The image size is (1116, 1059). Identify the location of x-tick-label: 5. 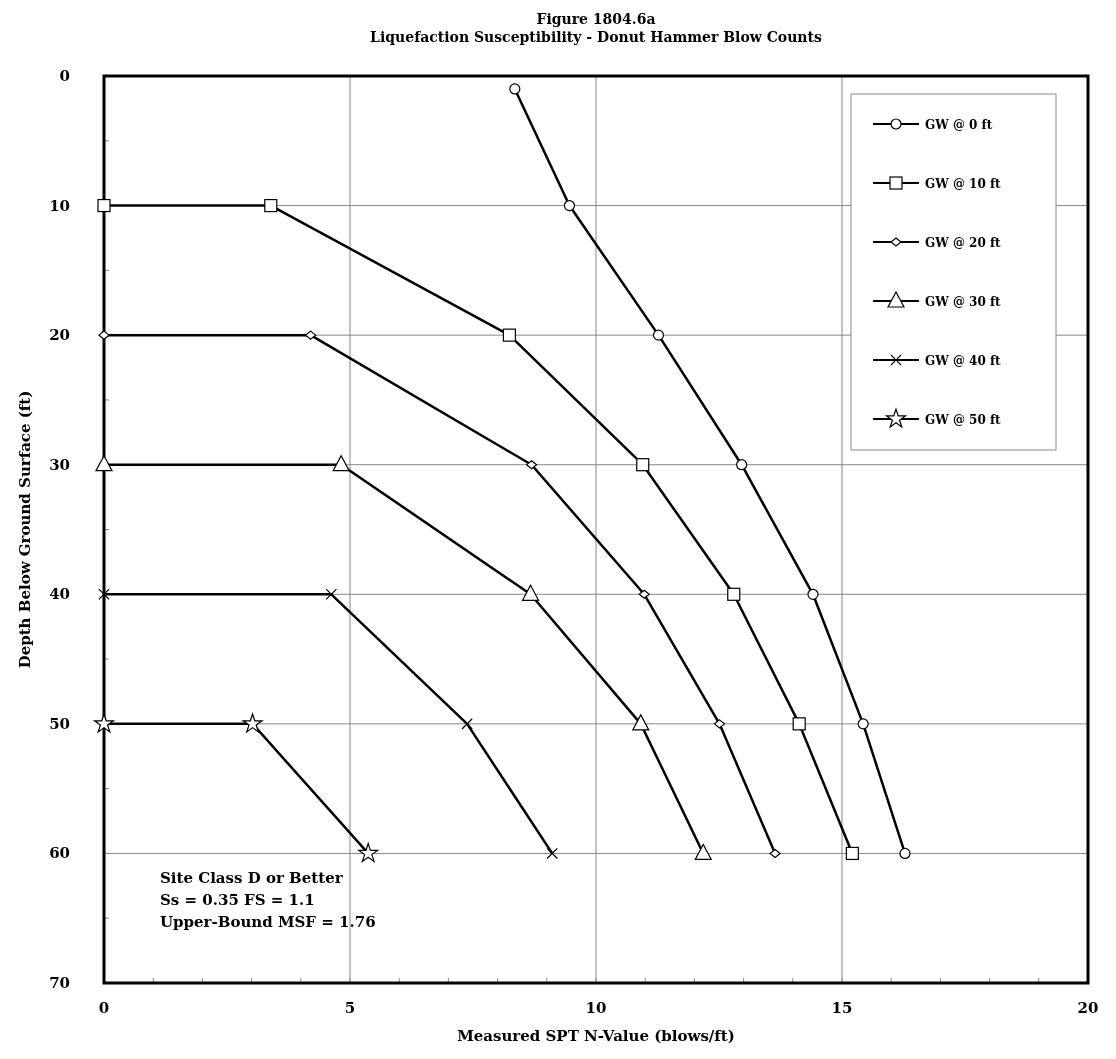
(350, 1008).